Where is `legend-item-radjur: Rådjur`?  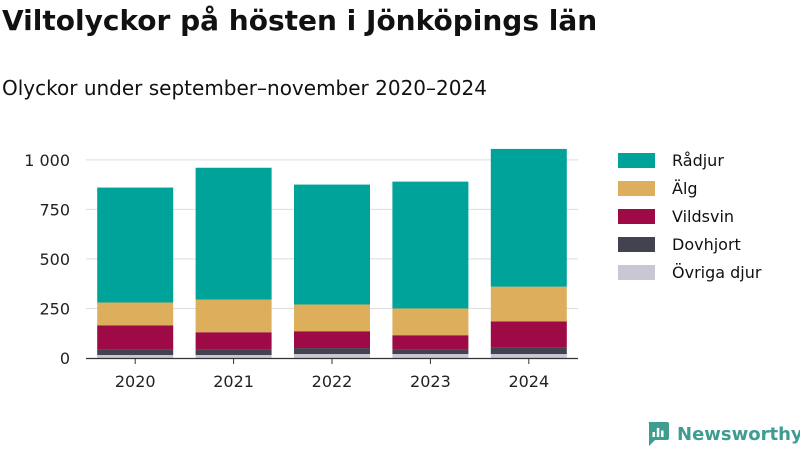 legend-item-radjur: Rådjur is located at coordinates (689, 160).